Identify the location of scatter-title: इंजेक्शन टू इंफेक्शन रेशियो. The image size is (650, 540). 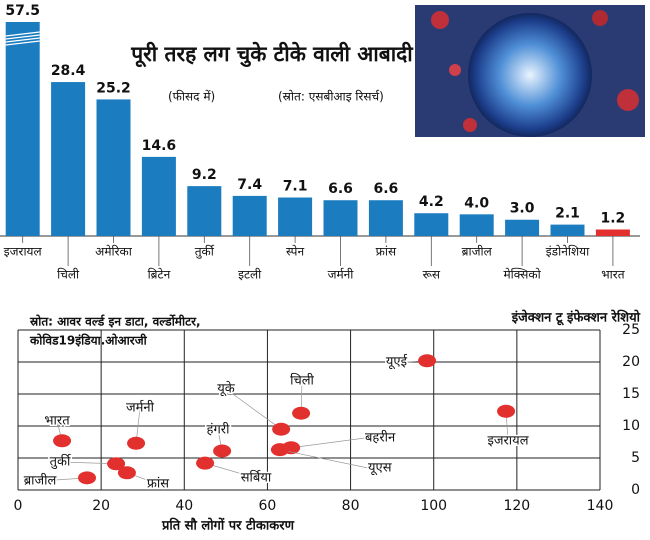
(576, 318).